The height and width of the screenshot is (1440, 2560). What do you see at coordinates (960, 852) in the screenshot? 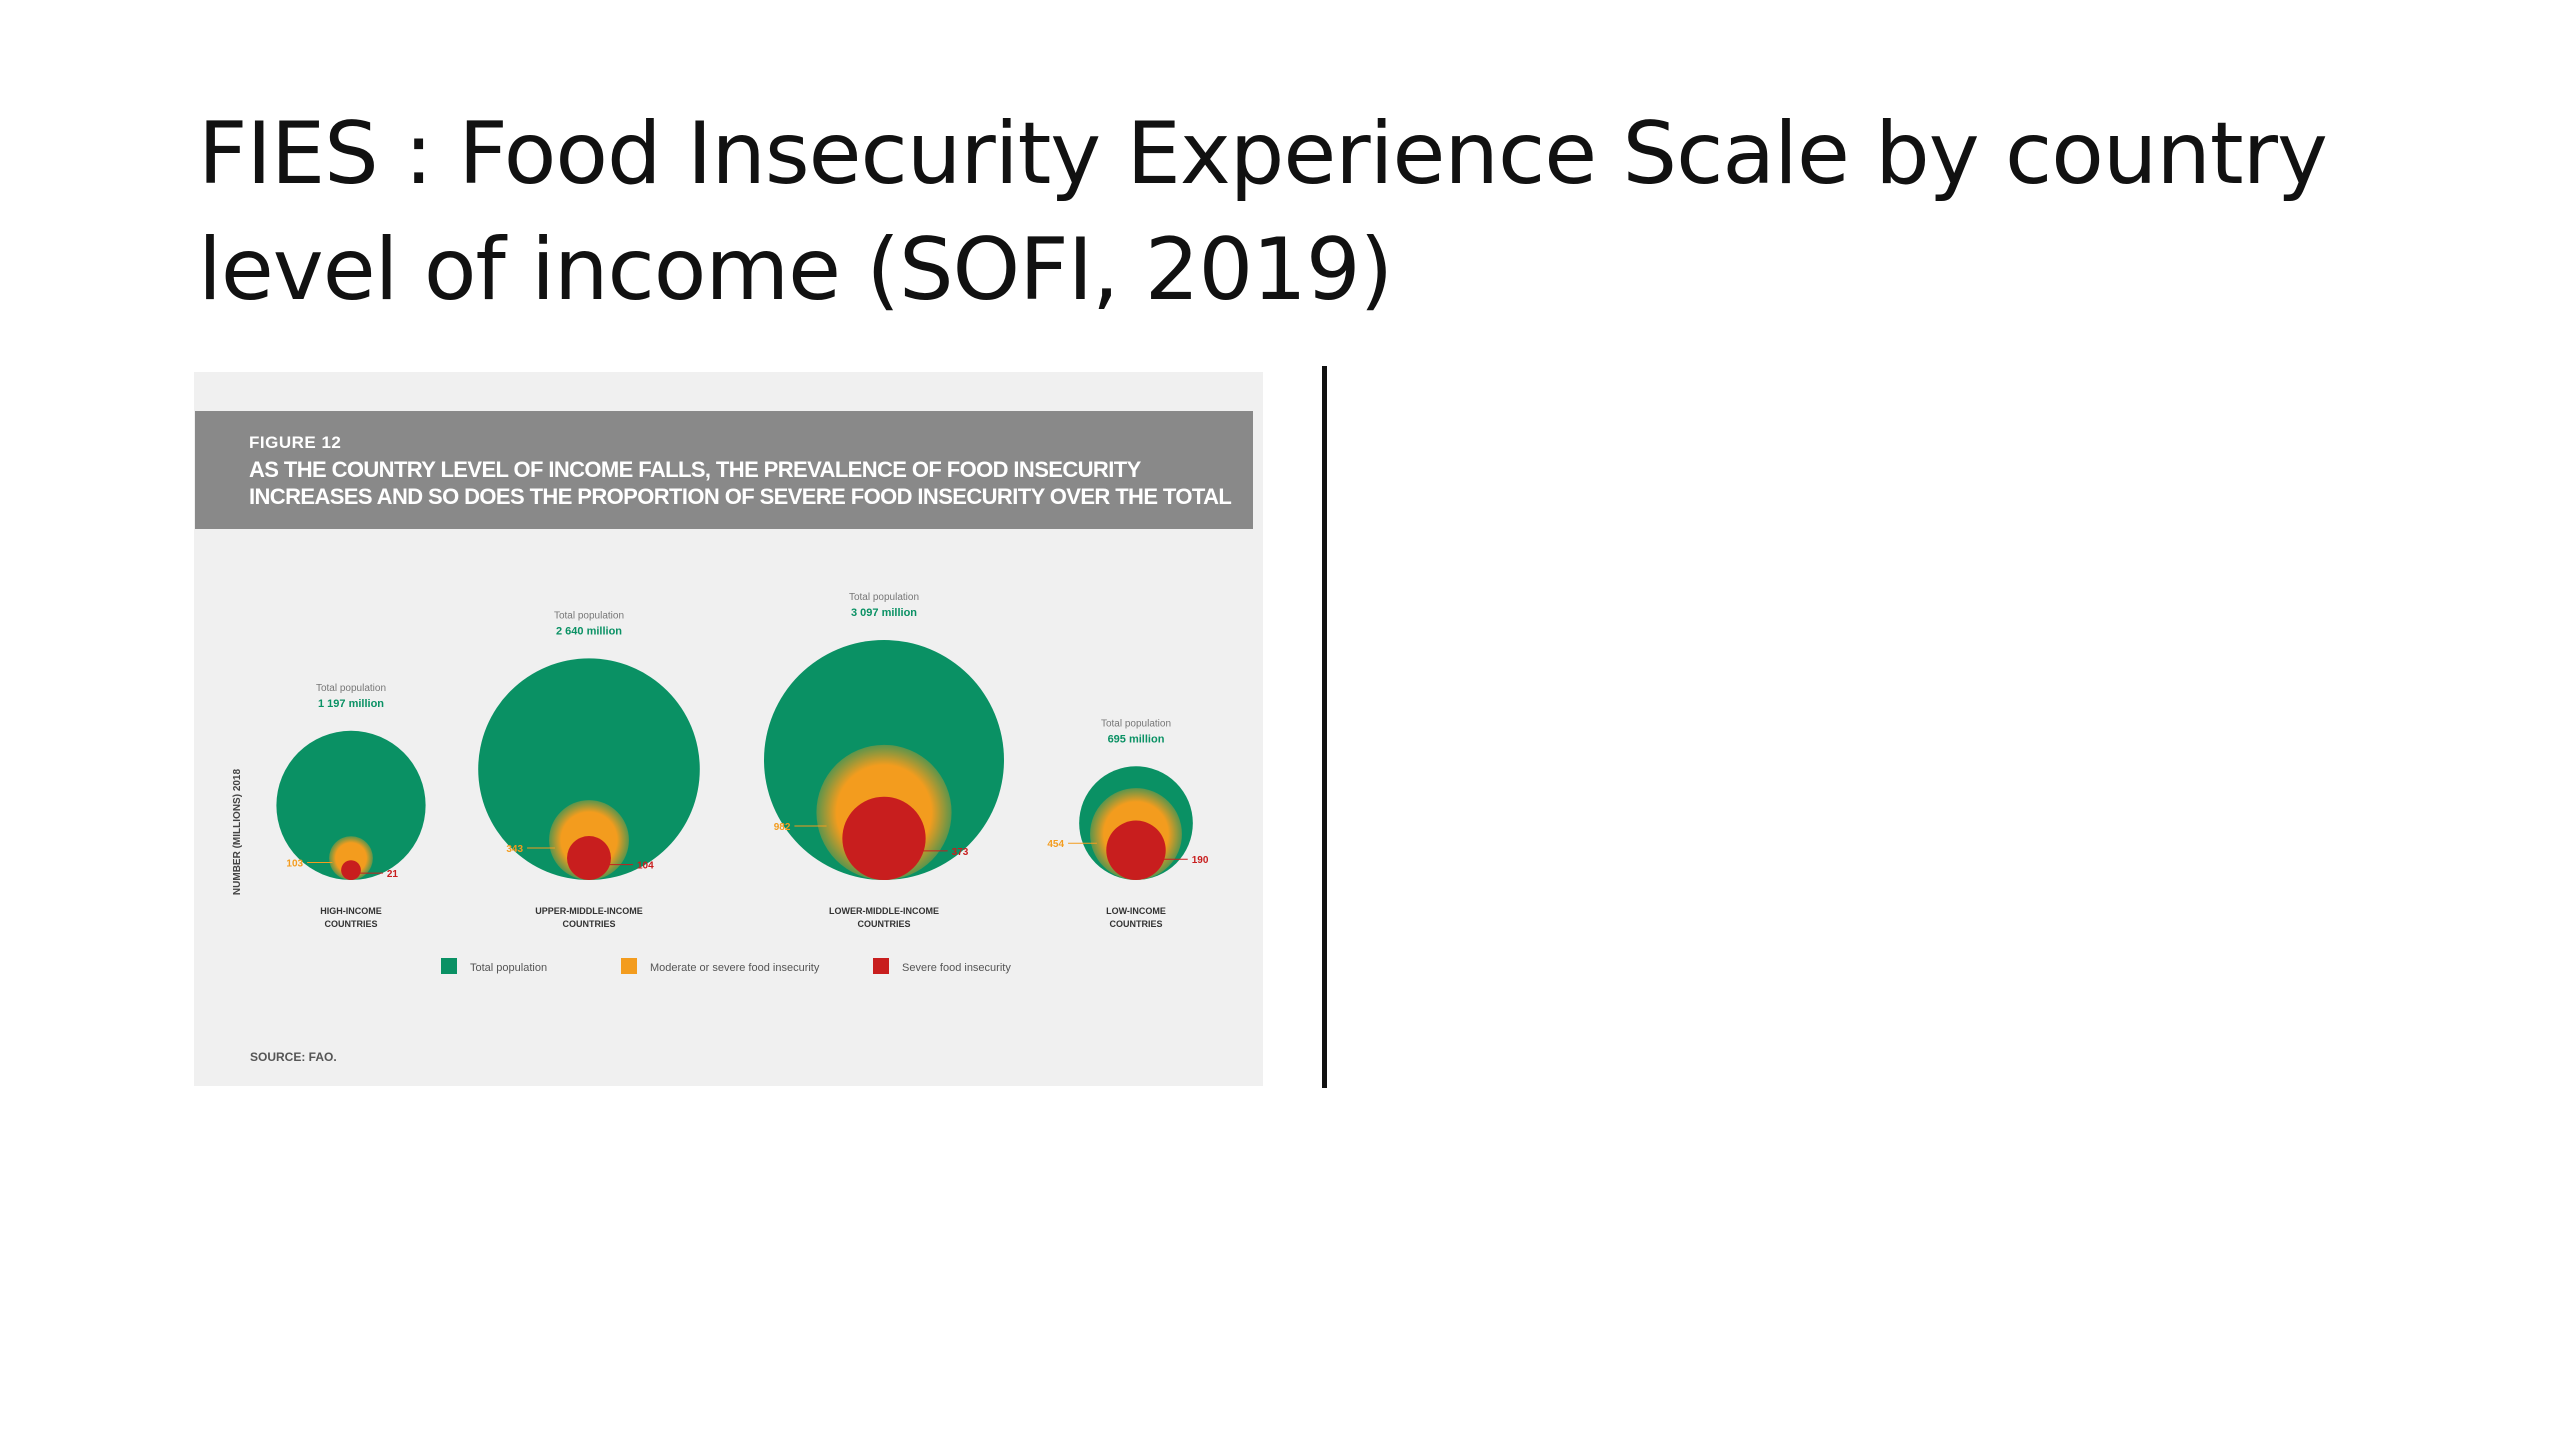
I see `data-label-severe-lower-middle-income: 373` at bounding box center [960, 852].